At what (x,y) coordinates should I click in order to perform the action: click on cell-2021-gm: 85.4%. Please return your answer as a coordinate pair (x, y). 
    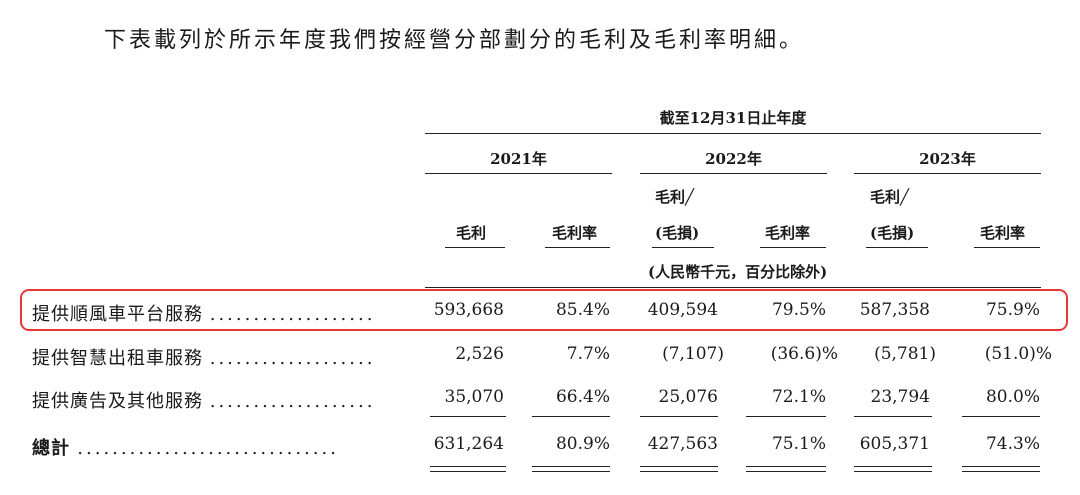
    Looking at the image, I should click on (582, 310).